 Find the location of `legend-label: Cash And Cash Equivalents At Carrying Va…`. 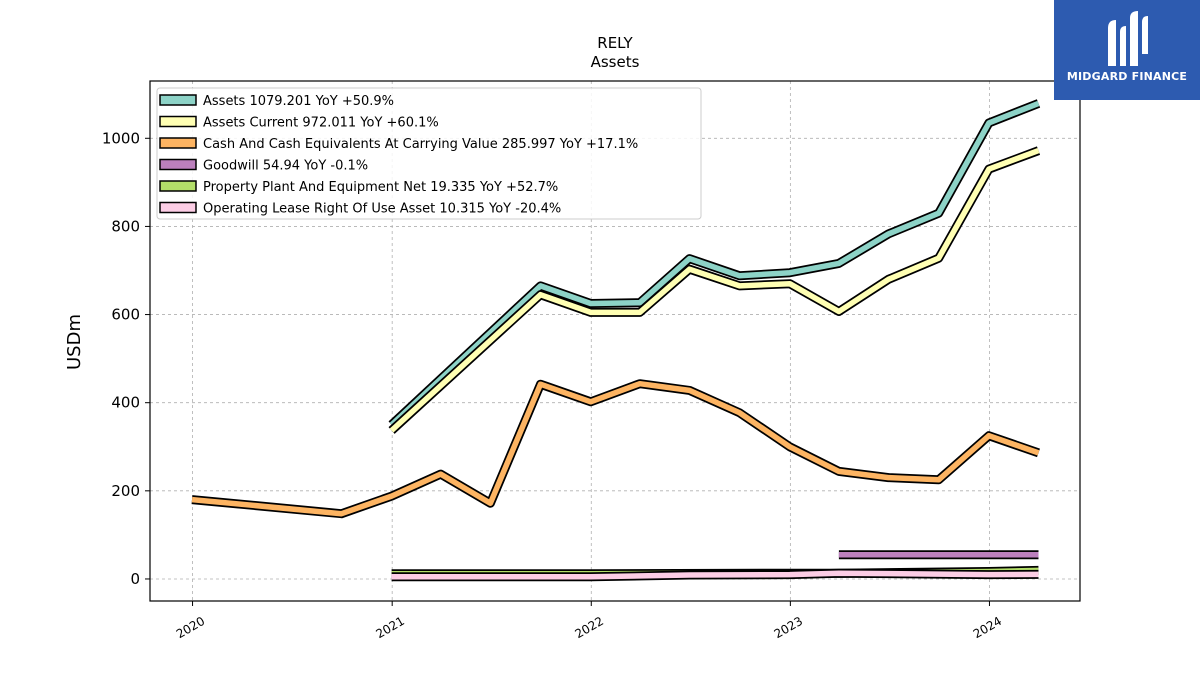

legend-label: Cash And Cash Equivalents At Carrying Va… is located at coordinates (420, 144).